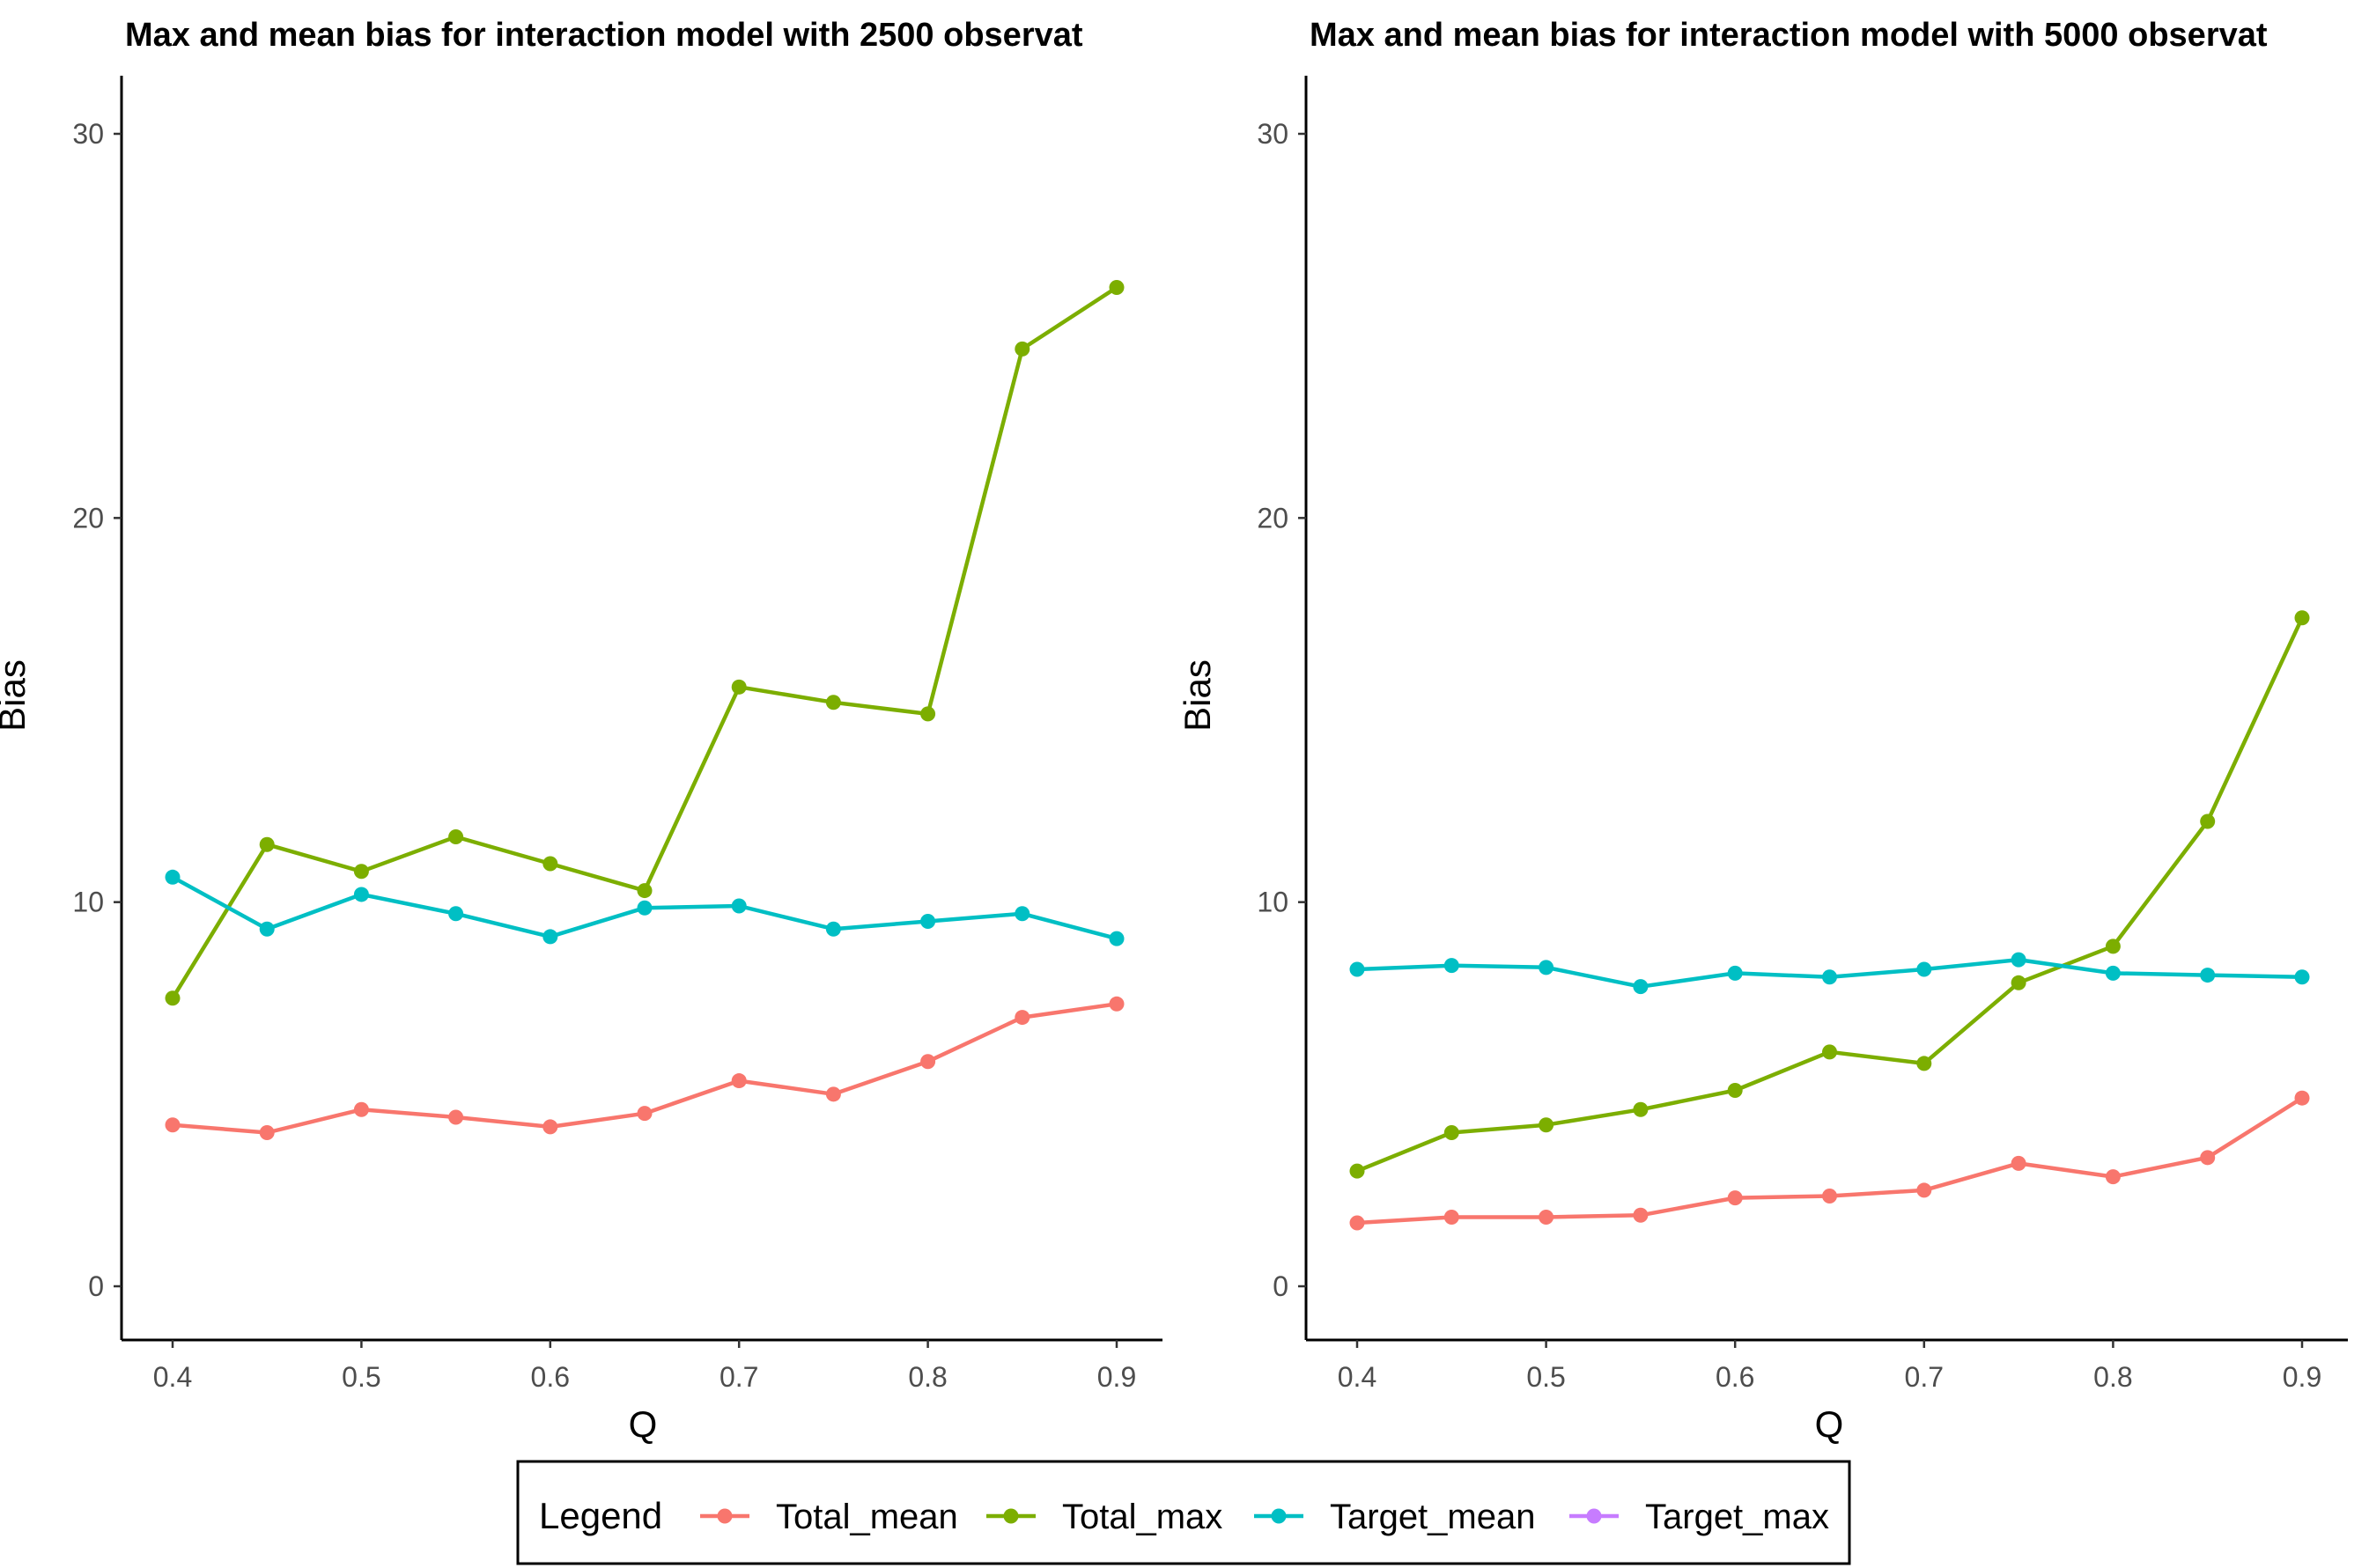  I want to click on series-line-total-mean, so click(1830, 1161).